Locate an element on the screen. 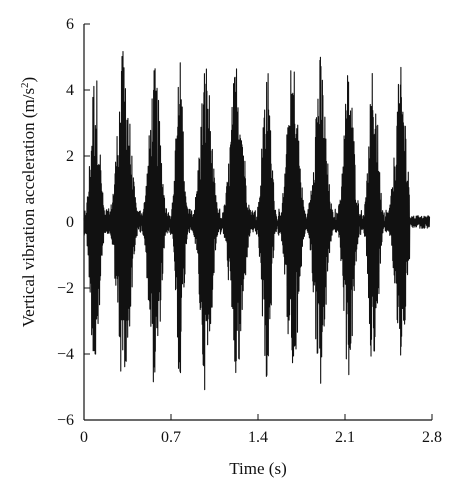 The width and height of the screenshot is (462, 500). x-tick-label: 2.8 is located at coordinates (432, 437).